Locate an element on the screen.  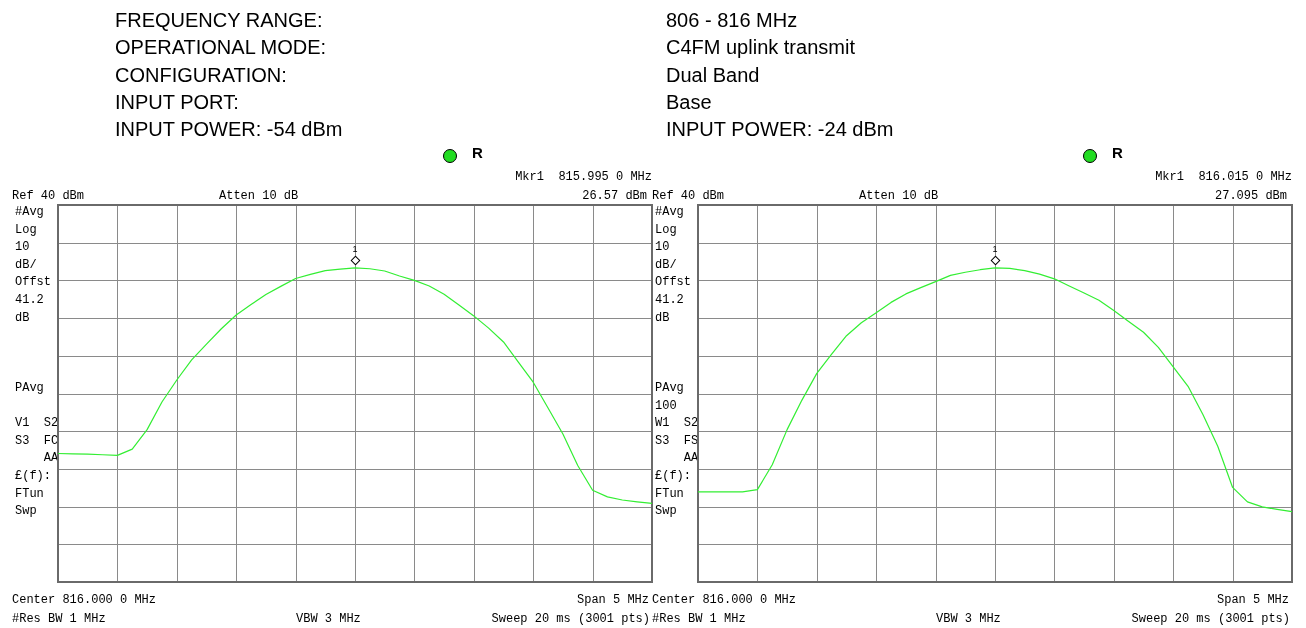
text: 806 - 816 MHz is located at coordinates (732, 20).